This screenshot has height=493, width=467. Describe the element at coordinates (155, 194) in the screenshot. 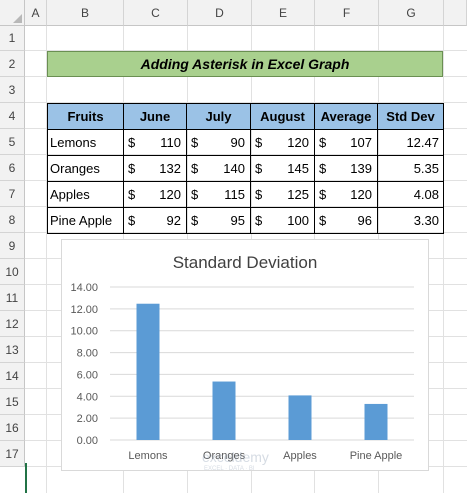

I see `cell-june: $120` at that location.